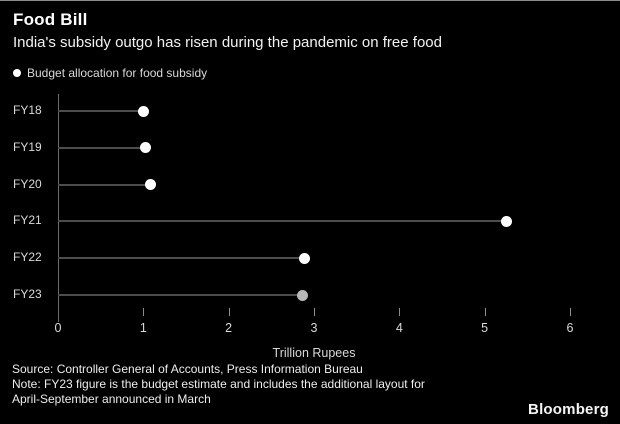 Image resolution: width=620 pixels, height=424 pixels. What do you see at coordinates (314, 328) in the screenshot?
I see `x-tick-label: 3` at bounding box center [314, 328].